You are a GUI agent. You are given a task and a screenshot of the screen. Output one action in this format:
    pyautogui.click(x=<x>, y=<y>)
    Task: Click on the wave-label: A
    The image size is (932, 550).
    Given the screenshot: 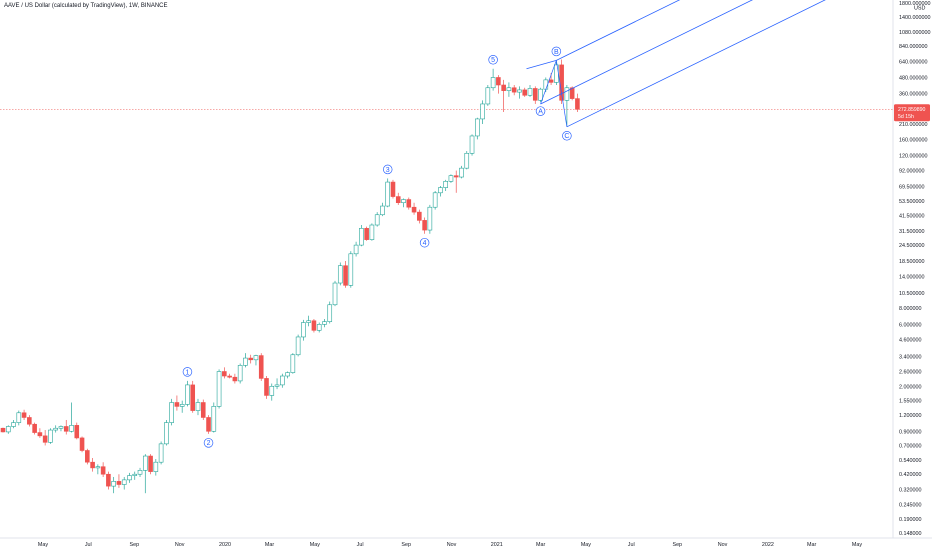 What is the action you would take?
    pyautogui.click(x=540, y=112)
    